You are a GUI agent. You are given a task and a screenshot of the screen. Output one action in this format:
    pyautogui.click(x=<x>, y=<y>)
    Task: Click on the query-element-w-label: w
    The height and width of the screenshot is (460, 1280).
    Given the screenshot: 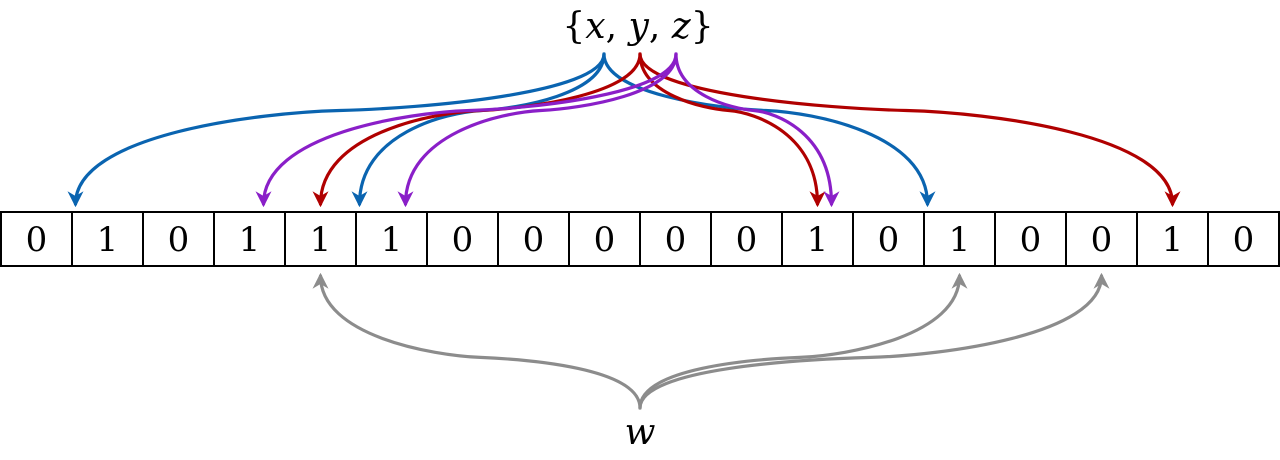 What is the action you would take?
    pyautogui.click(x=640, y=432)
    